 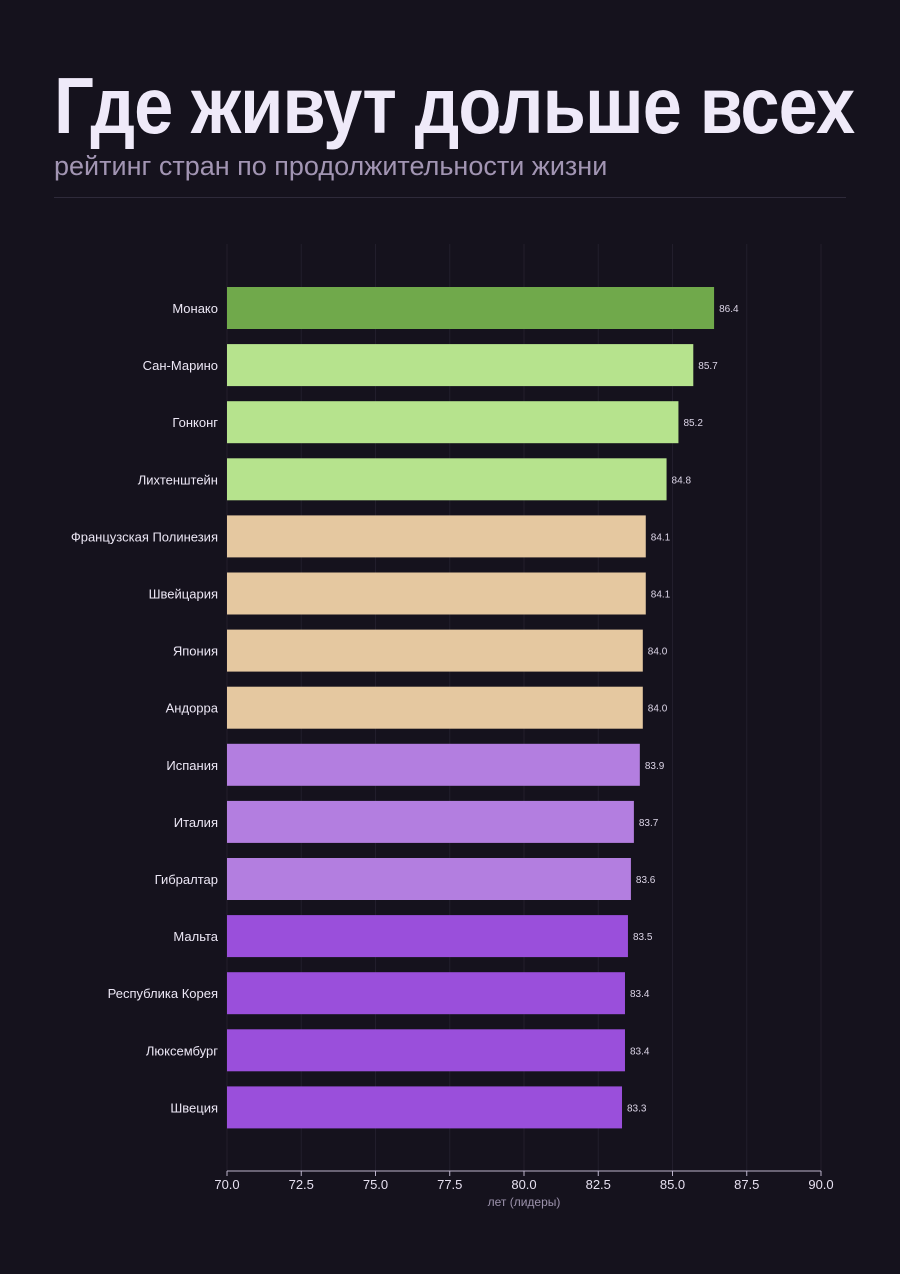 What do you see at coordinates (163, 993) in the screenshot?
I see `category-label: Республика Корея` at bounding box center [163, 993].